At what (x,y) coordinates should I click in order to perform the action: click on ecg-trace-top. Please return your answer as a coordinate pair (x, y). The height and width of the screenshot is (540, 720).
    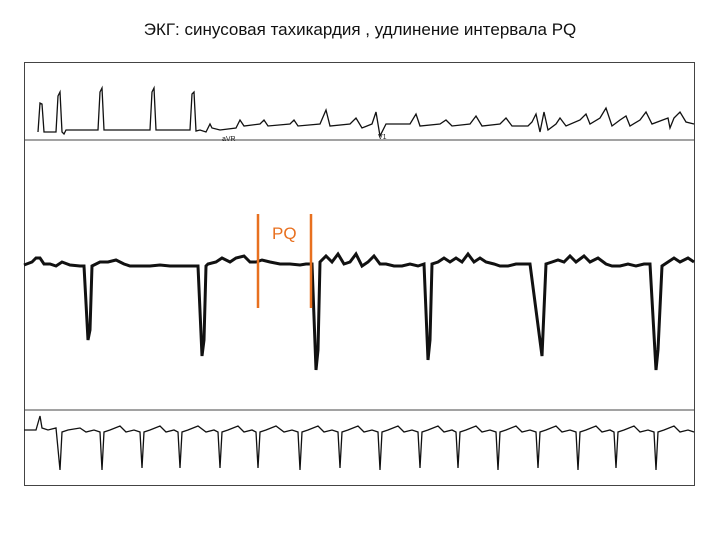
    Looking at the image, I should click on (366, 112).